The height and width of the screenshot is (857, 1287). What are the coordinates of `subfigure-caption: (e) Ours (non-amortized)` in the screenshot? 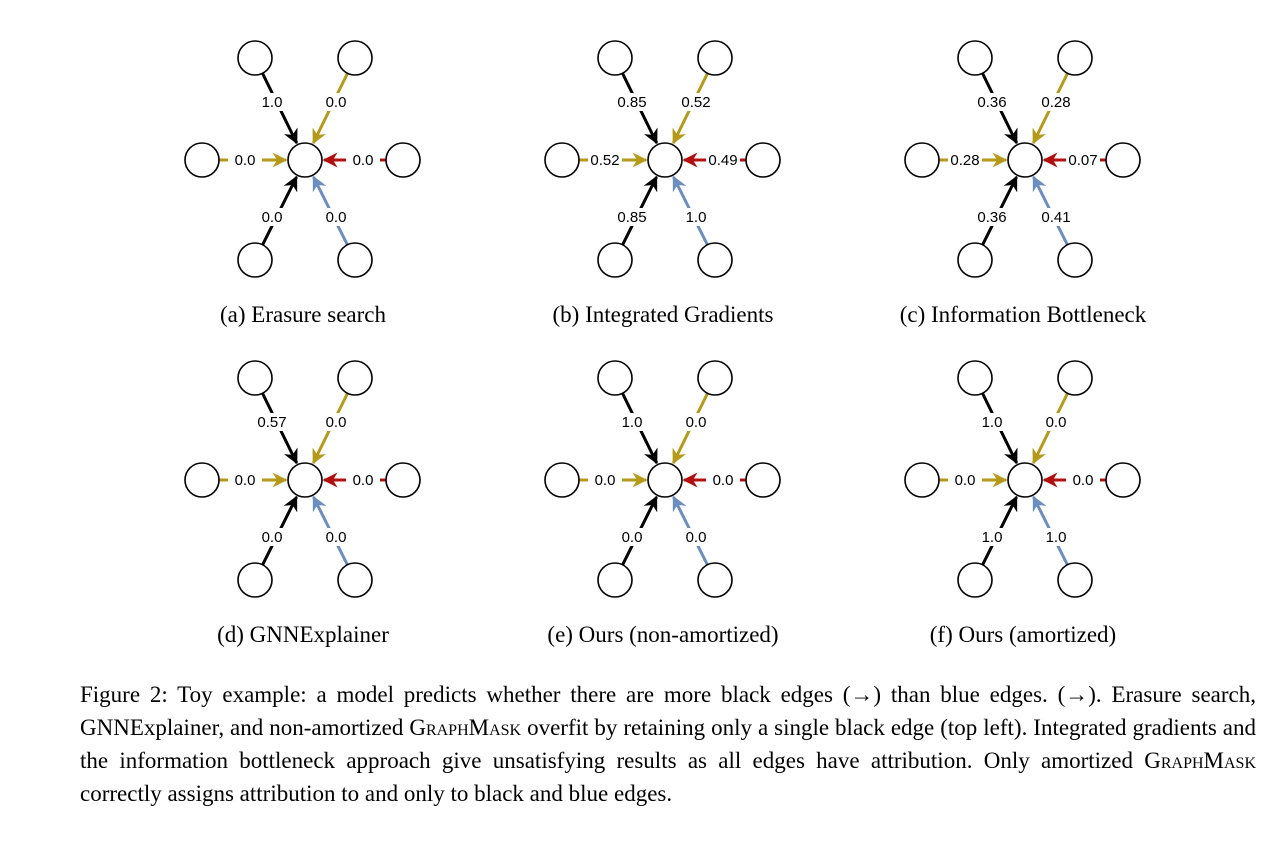 It's located at (662, 634).